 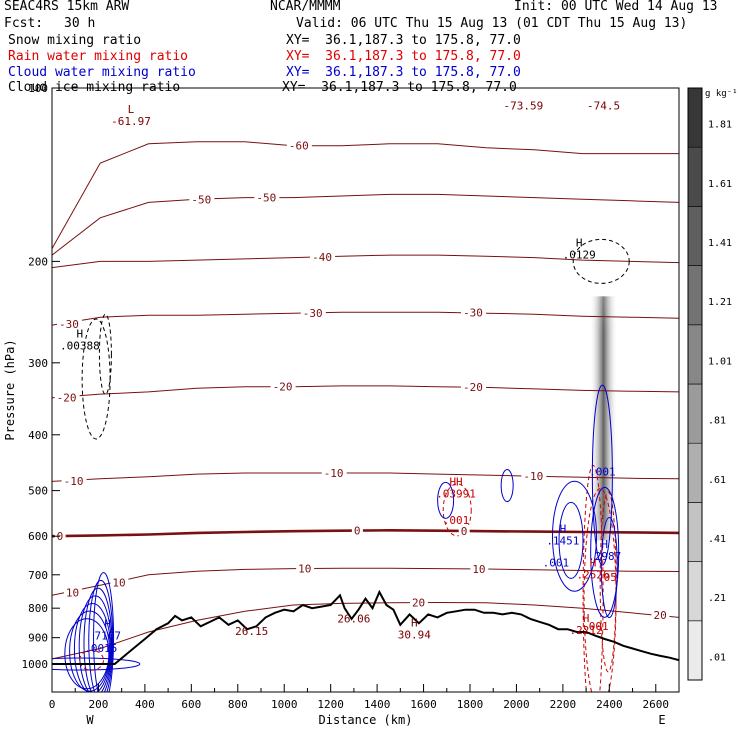 What do you see at coordinates (593, 575) in the screenshot?
I see `extremum-value: .2526` at bounding box center [593, 575].